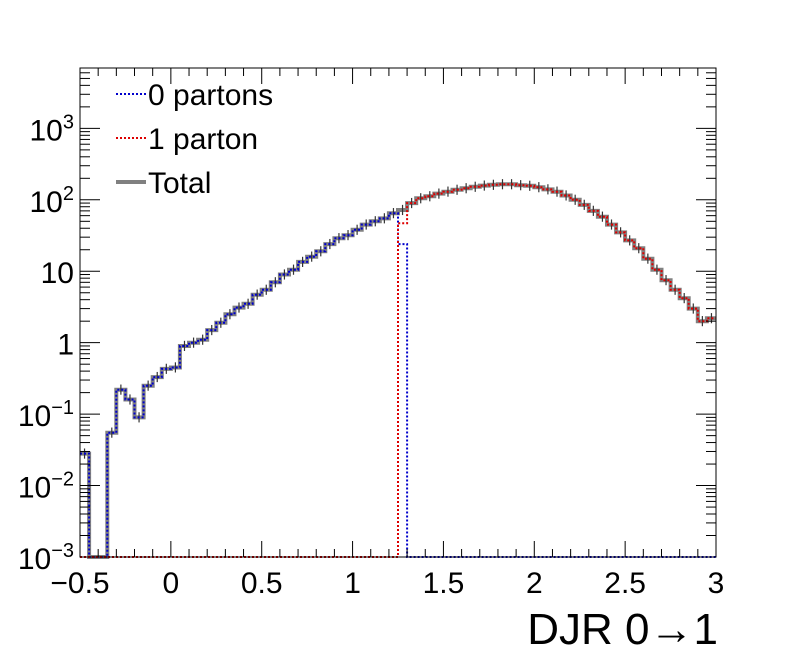 The width and height of the screenshot is (796, 672). Describe the element at coordinates (210, 95) in the screenshot. I see `legend-label: 0 partons` at that location.